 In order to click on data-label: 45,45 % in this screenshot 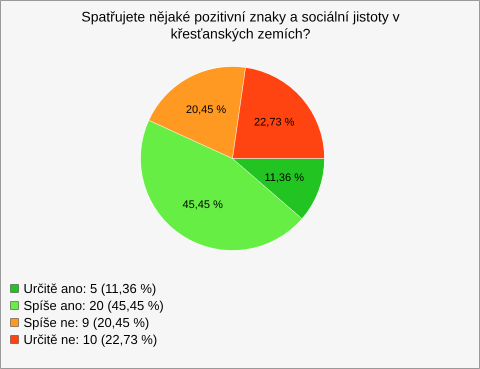, I will do `click(203, 204)`.